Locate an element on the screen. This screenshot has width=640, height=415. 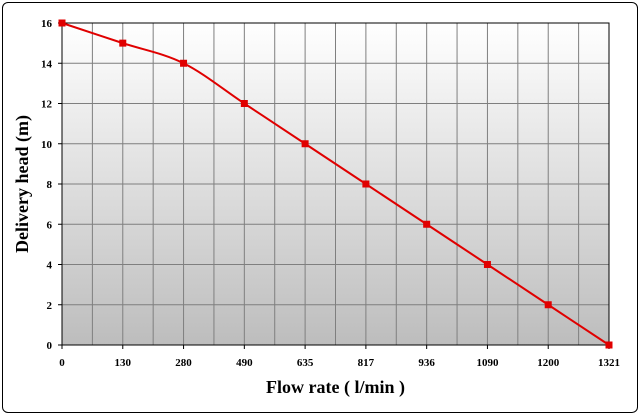
y-axis-title: Delivery head (m) is located at coordinates (22, 184).